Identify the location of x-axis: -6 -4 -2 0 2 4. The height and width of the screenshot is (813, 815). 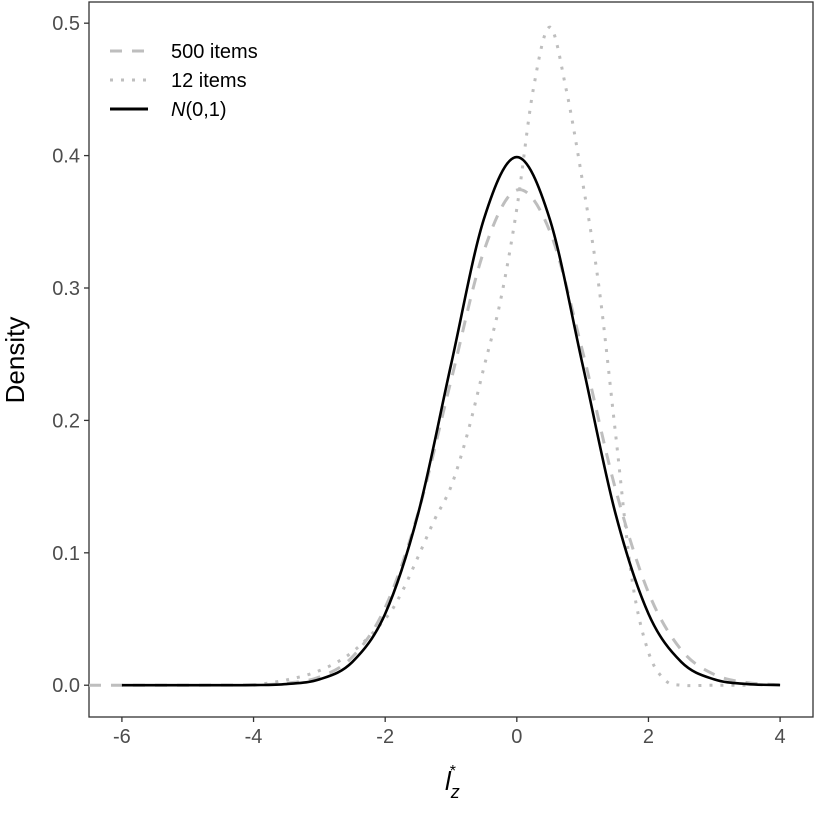
(449, 732).